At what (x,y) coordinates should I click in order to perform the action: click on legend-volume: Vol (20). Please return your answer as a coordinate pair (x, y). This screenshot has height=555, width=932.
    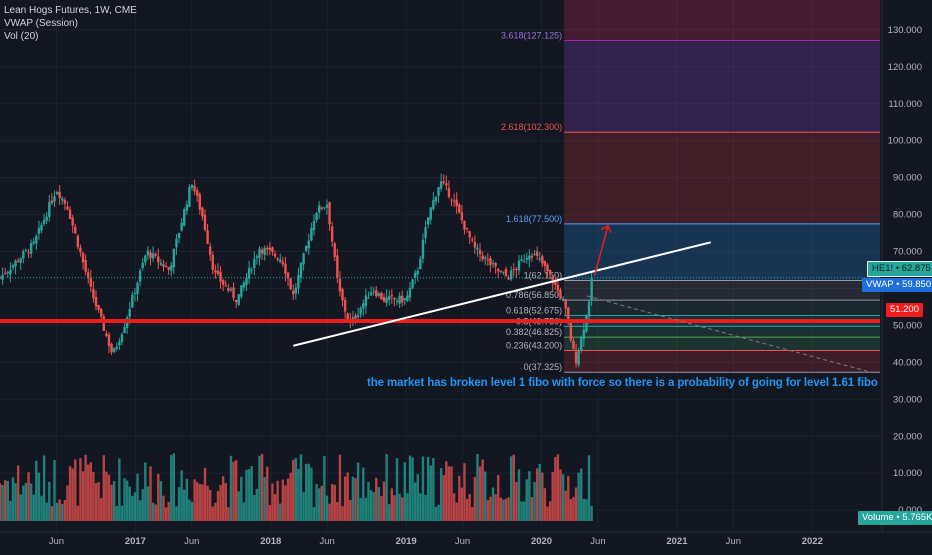
    Looking at the image, I should click on (21, 36).